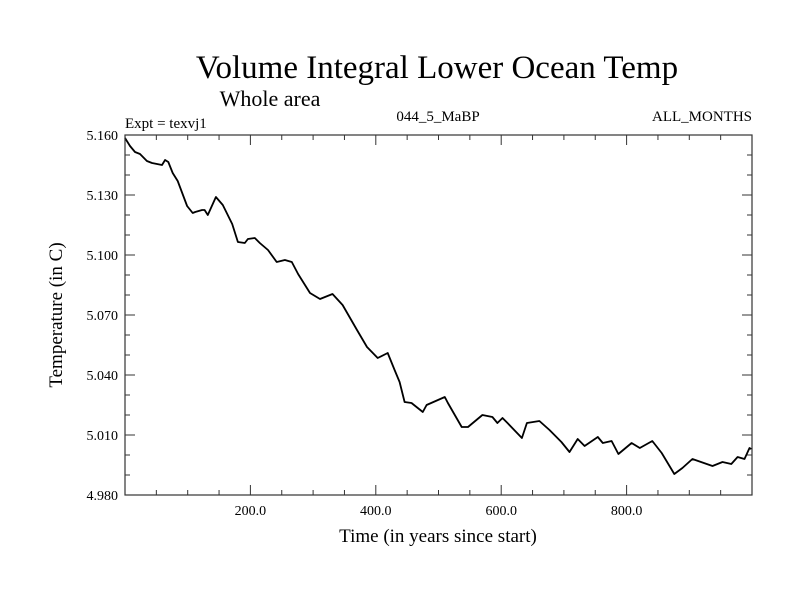 This screenshot has width=800, height=600. What do you see at coordinates (270, 98) in the screenshot?
I see `chart-subtitle: Whole area` at bounding box center [270, 98].